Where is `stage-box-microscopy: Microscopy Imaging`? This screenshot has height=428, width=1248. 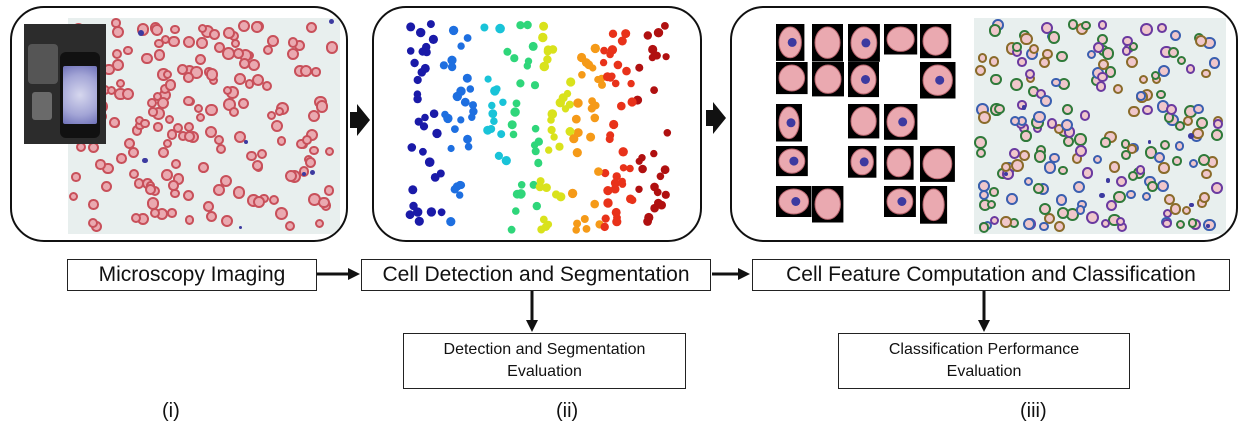 stage-box-microscopy: Microscopy Imaging is located at coordinates (192, 275).